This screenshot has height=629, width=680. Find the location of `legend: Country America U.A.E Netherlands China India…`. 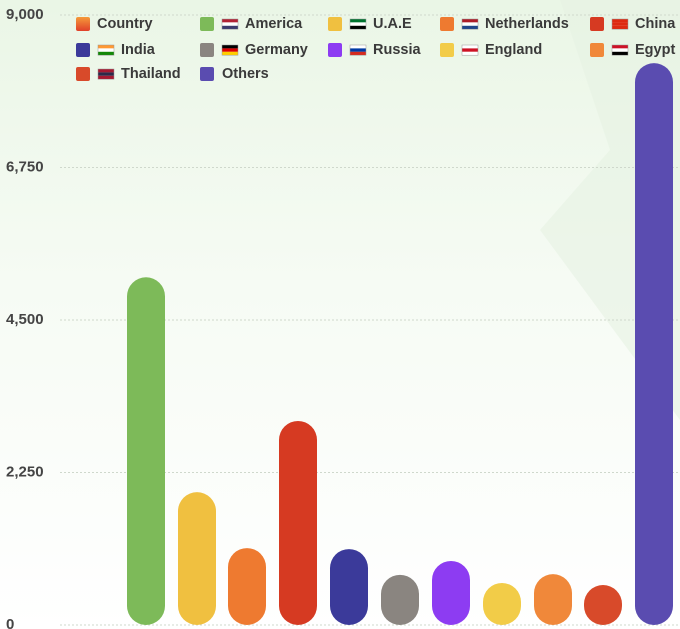

legend: Country America U.A.E Netherlands China India… is located at coordinates (376, 49).